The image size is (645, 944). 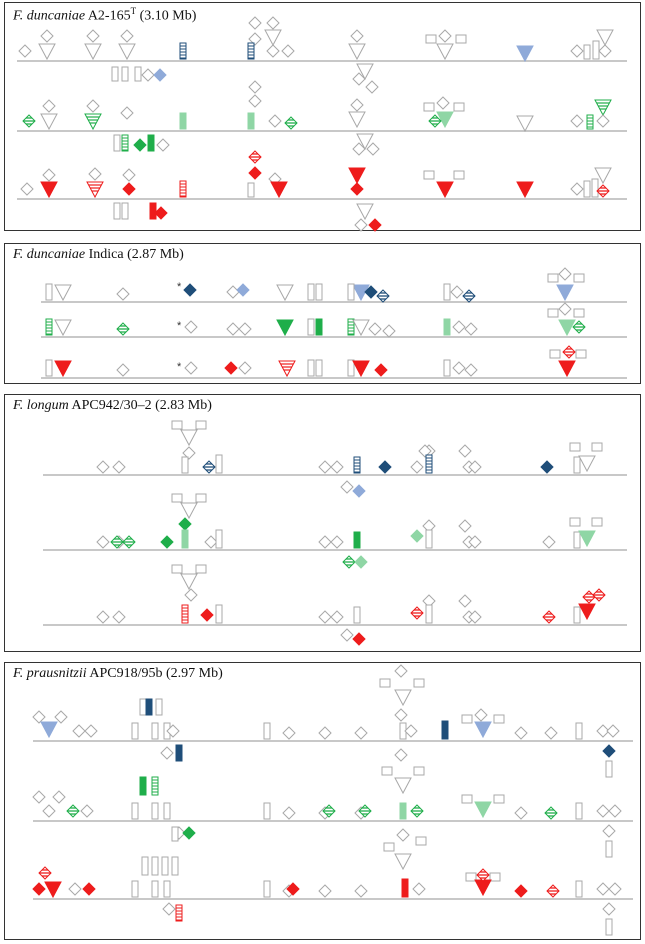 What do you see at coordinates (49, 254) in the screenshot?
I see `species-name: F. duncaniae` at bounding box center [49, 254].